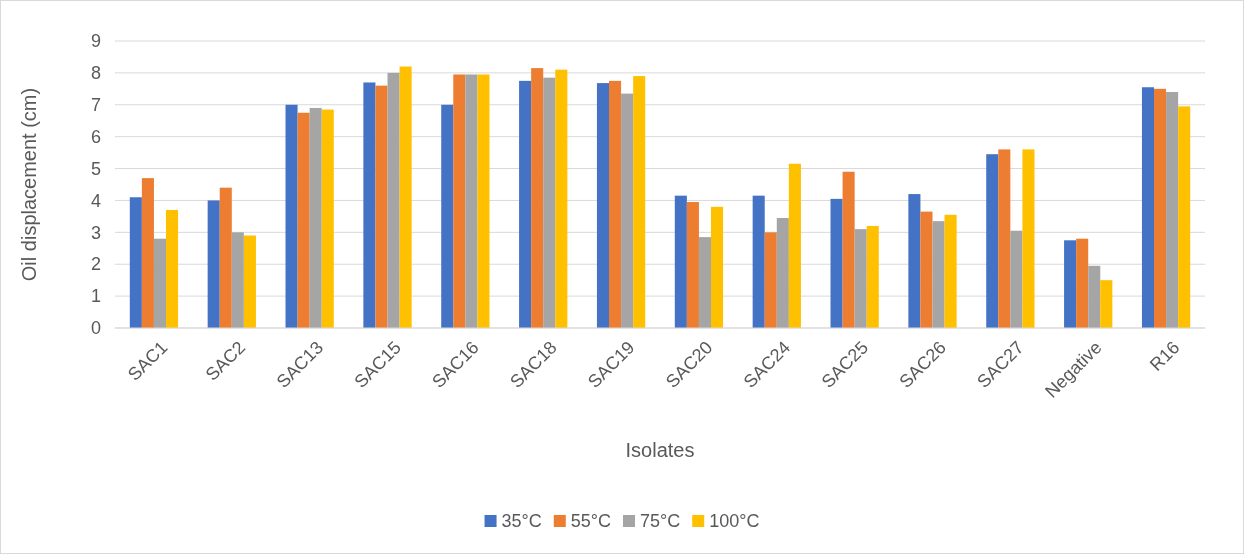 The width and height of the screenshot is (1244, 554). Describe the element at coordinates (95, 41) in the screenshot. I see `y-tick-label: 9` at that location.